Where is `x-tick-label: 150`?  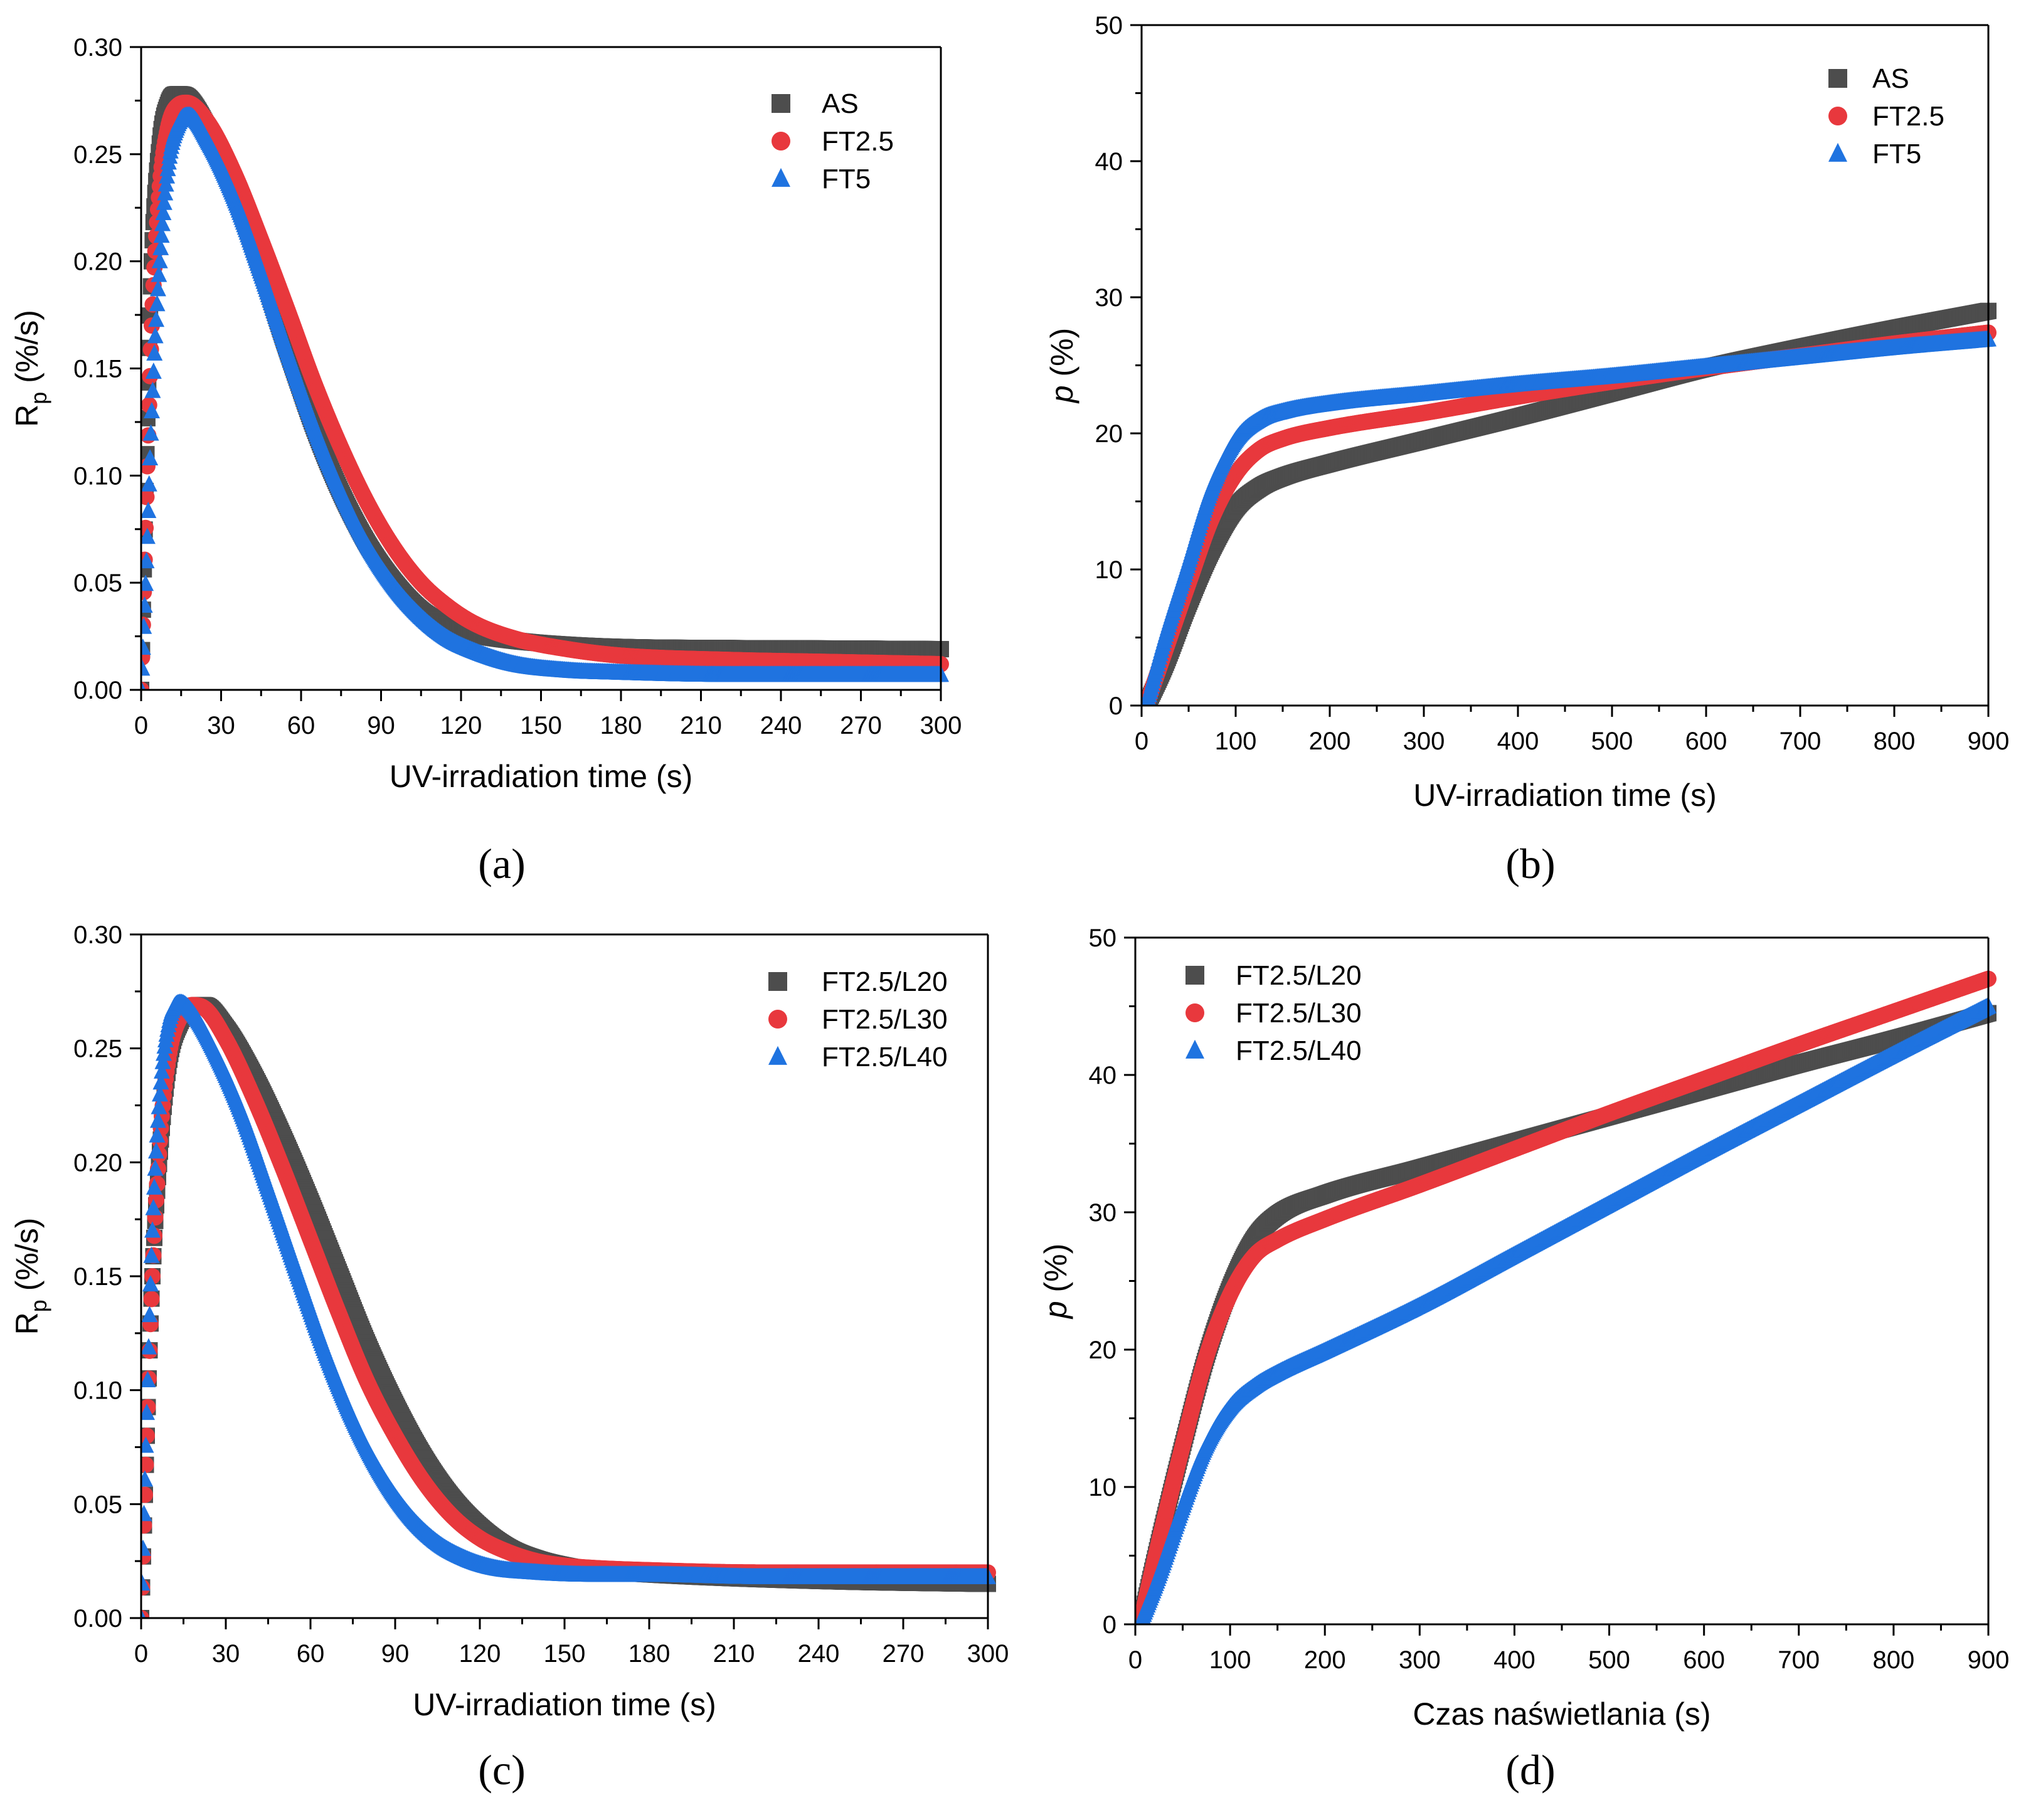
x-tick-label: 150 is located at coordinates (541, 725).